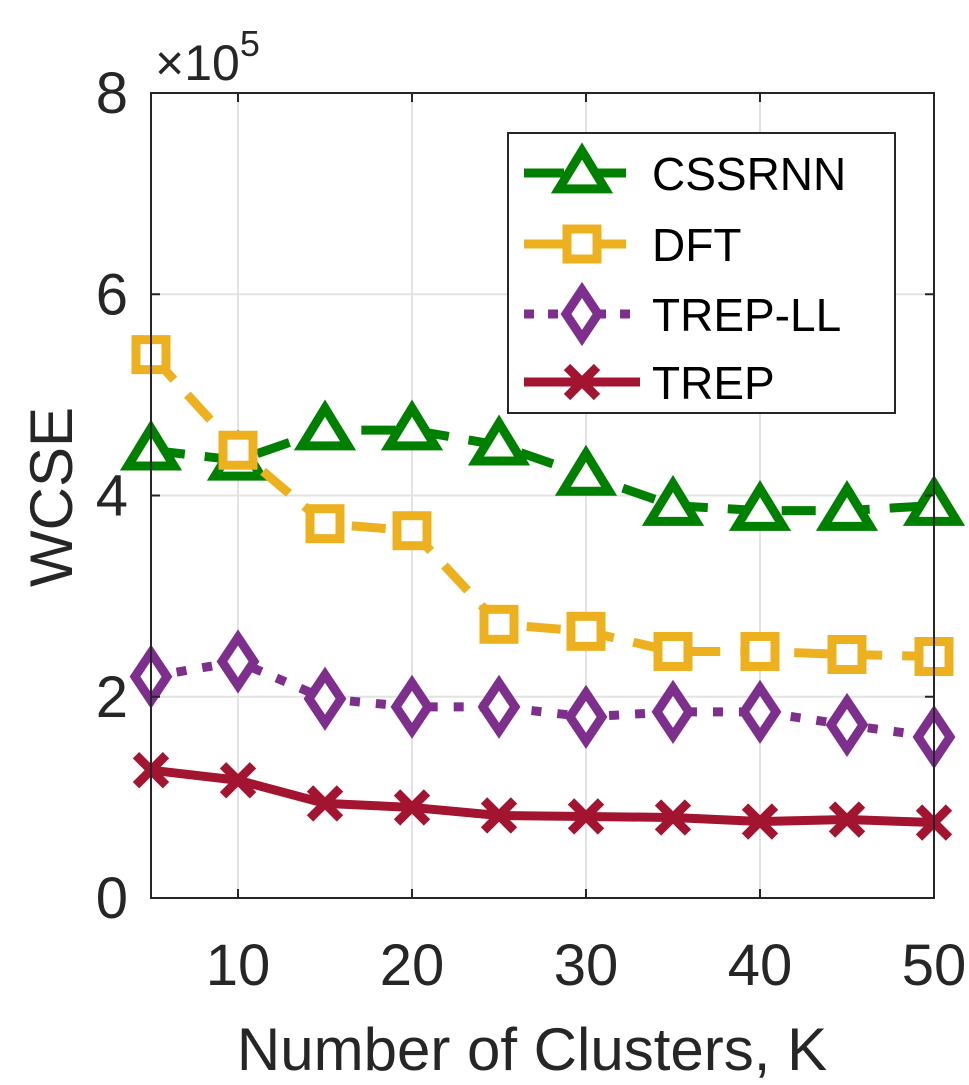 This screenshot has height=1085, width=969. Describe the element at coordinates (51, 497) in the screenshot. I see `y-axis-title: WCSE` at that location.